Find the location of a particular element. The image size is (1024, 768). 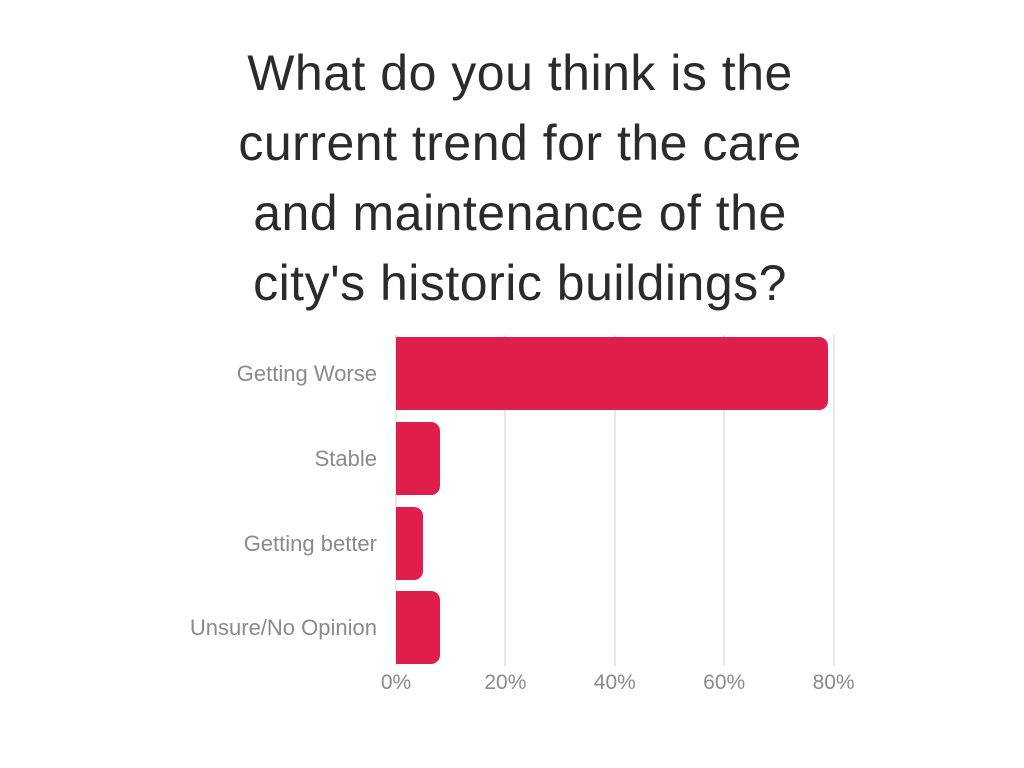

x-axis-tick-label: 80% is located at coordinates (833, 682).